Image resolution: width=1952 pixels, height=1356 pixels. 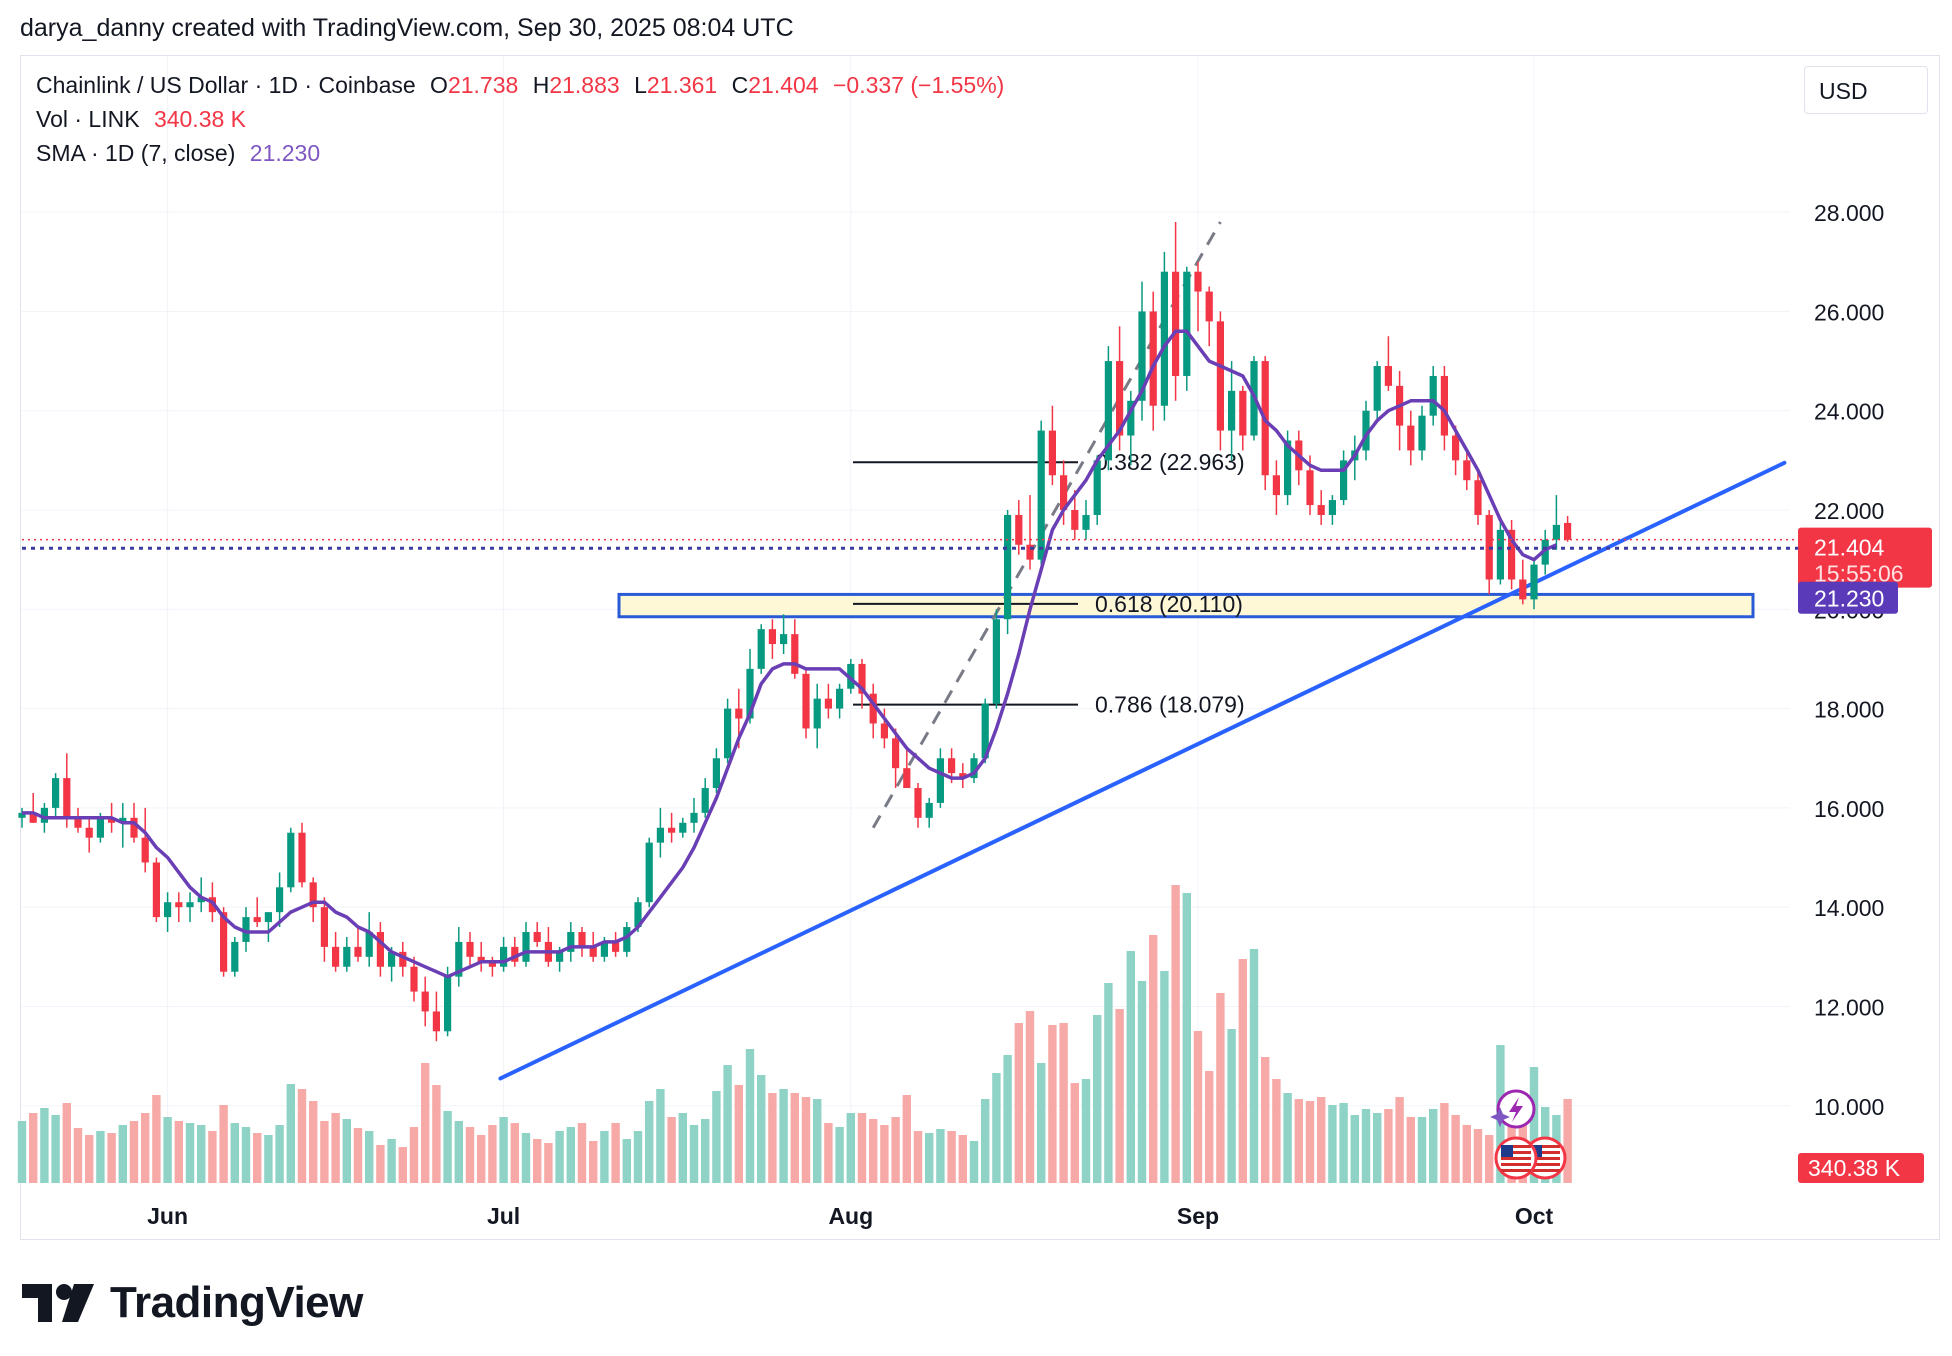 What do you see at coordinates (740, 85) in the screenshot?
I see `legend-close-label: C` at bounding box center [740, 85].